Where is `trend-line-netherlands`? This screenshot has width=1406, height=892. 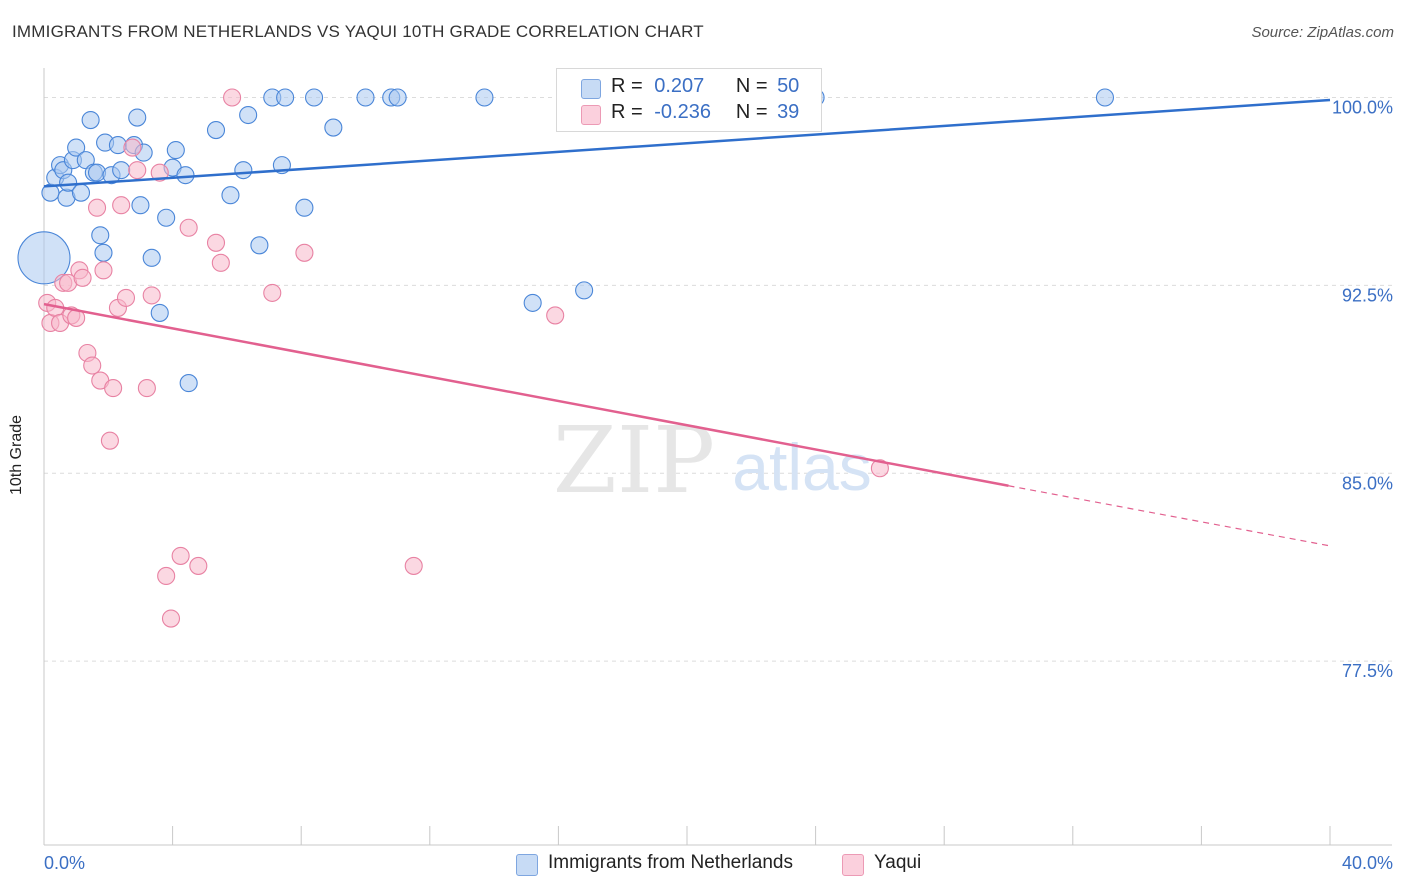
trend-line-netherlands is located at coordinates (687, 143).